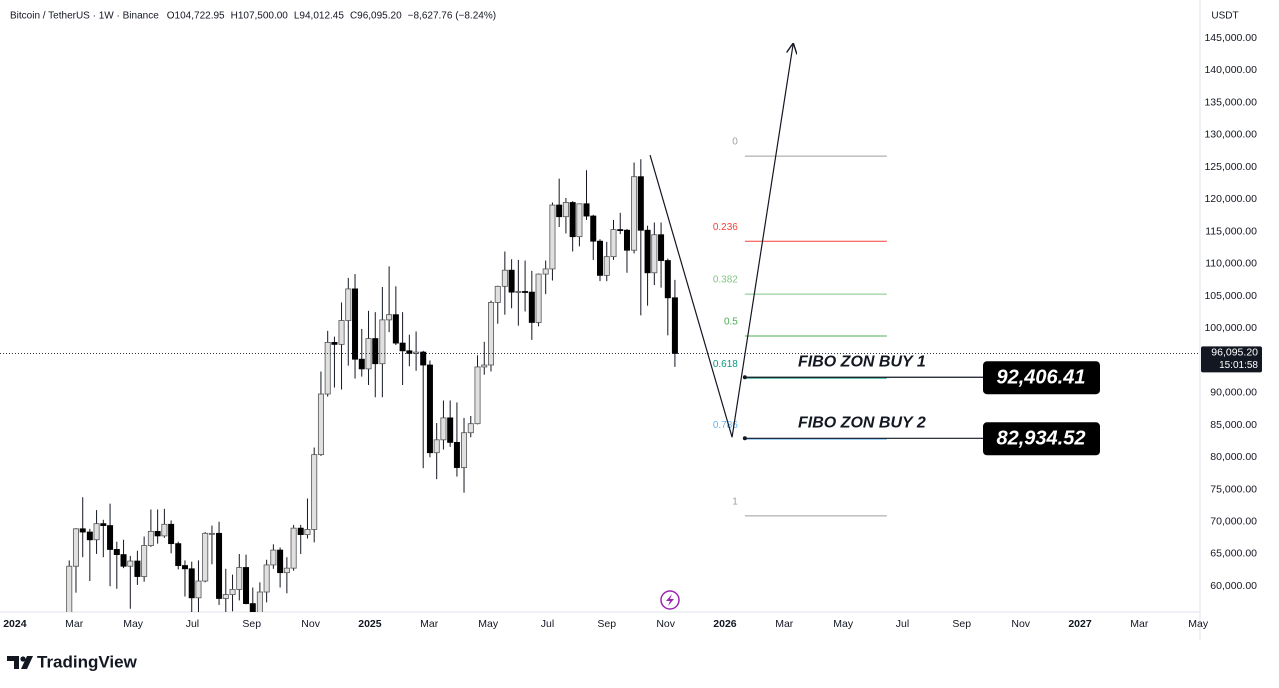  I want to click on x-tick-label: 2024, so click(15, 624).